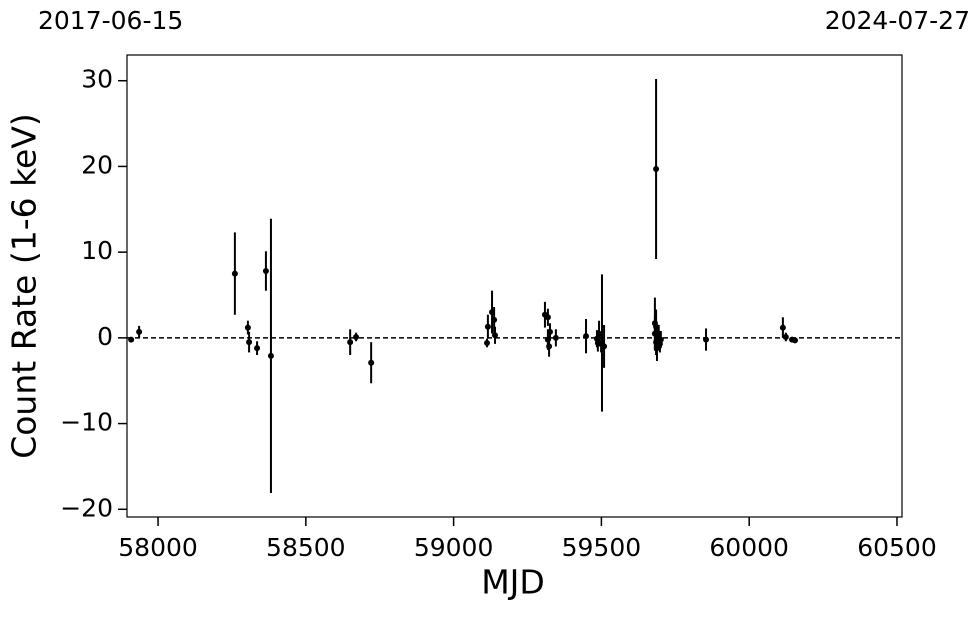 Image resolution: width=980 pixels, height=617 pixels. Describe the element at coordinates (86, 422) in the screenshot. I see `y-tick-label: −10` at that location.